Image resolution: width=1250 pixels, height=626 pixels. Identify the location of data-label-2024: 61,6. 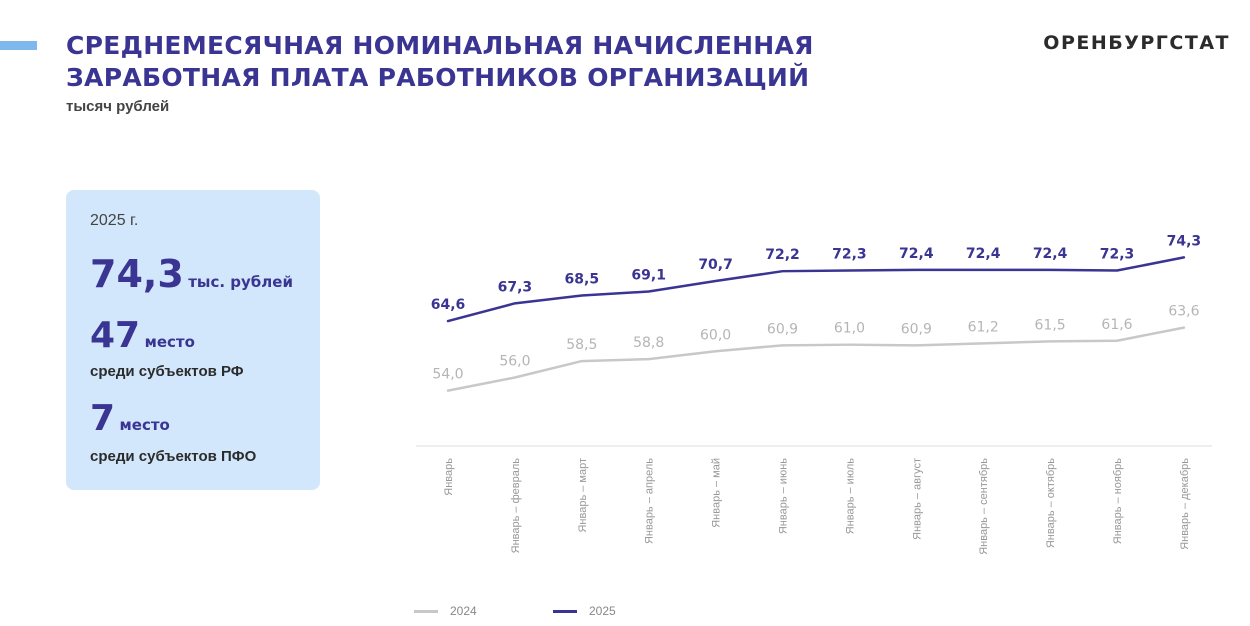
(1116, 325).